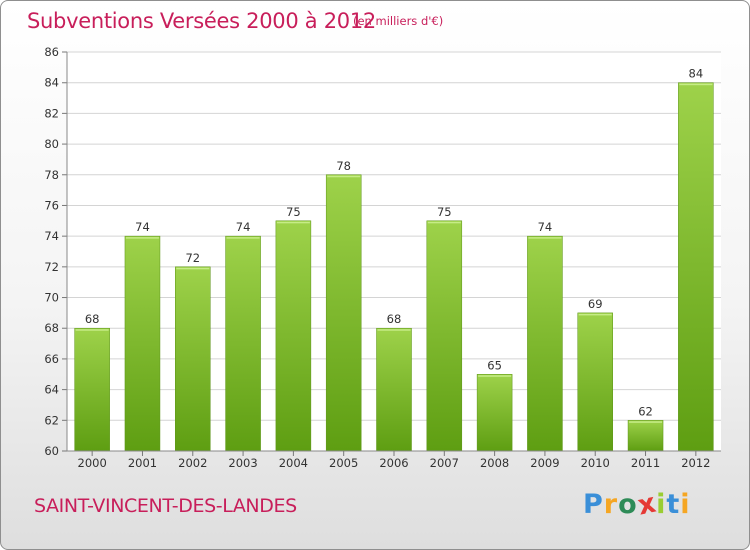 The image size is (750, 550). What do you see at coordinates (92, 463) in the screenshot?
I see `x-tick-label-2000: 2000` at bounding box center [92, 463].